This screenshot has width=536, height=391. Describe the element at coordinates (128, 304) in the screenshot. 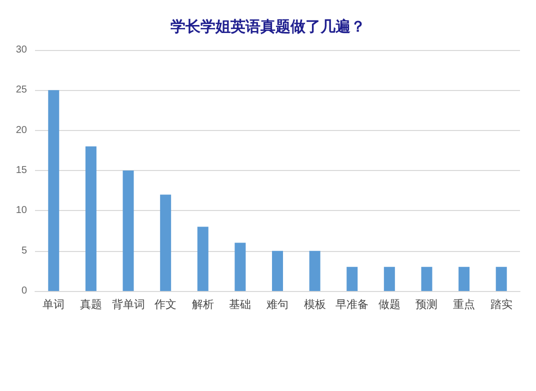

I see `x-tick-label: 背单词` at that location.